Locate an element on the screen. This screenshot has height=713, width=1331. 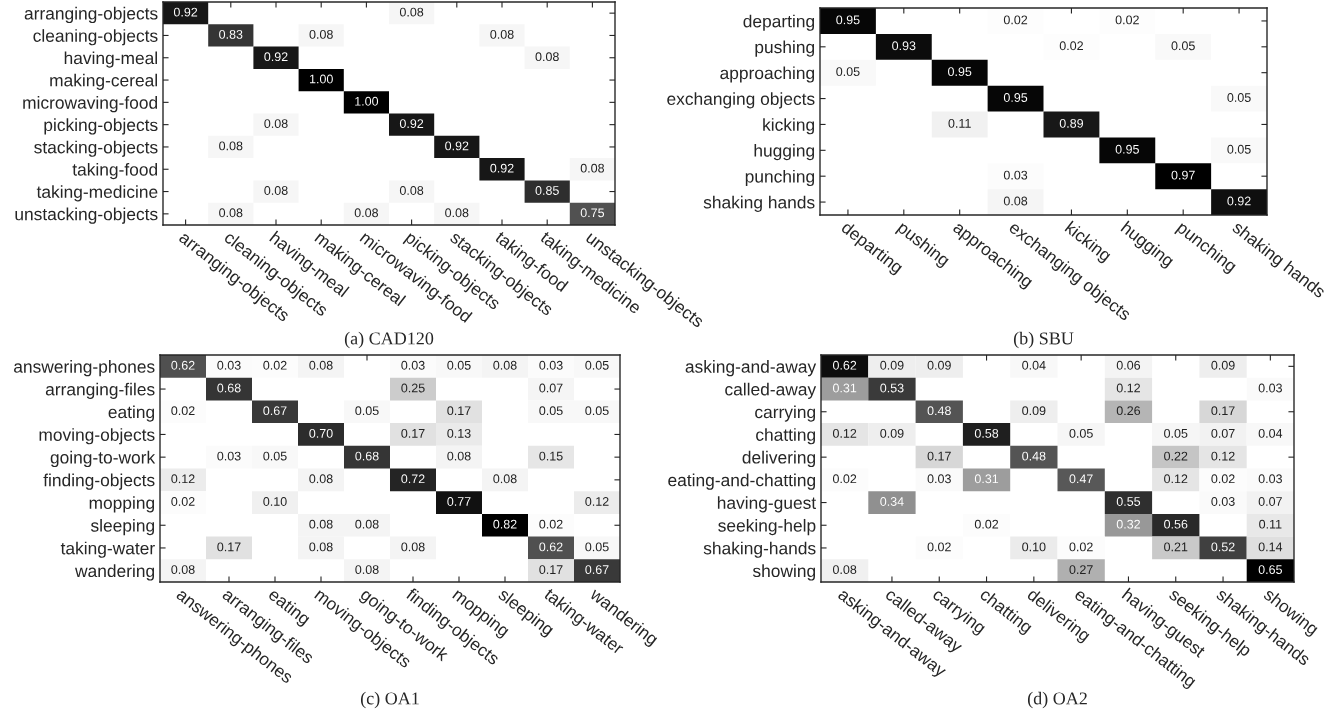
y-tick-label: delivering is located at coordinates (779, 459).